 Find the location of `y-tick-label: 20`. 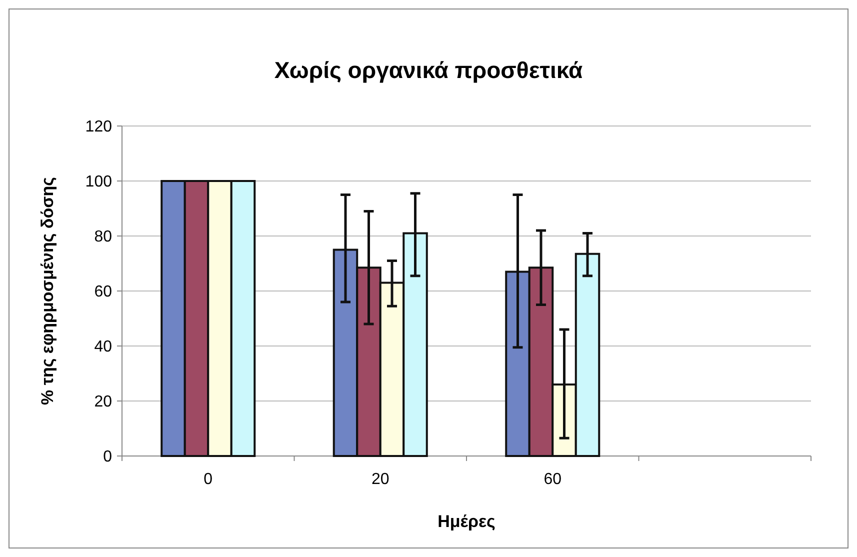

y-tick-label: 20 is located at coordinates (103, 402).